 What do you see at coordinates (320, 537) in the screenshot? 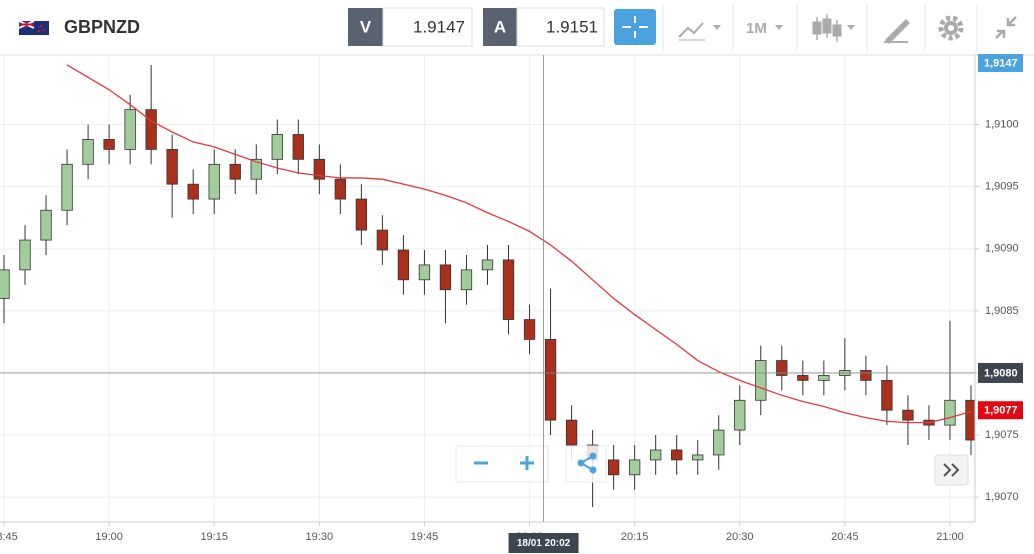
I see `x-tick-label: 19:30` at bounding box center [320, 537].